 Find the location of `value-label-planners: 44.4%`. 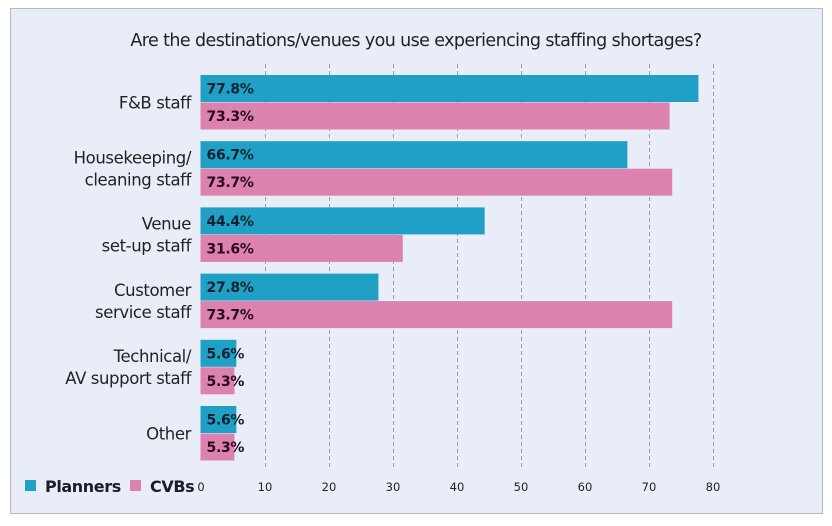

value-label-planners: 44.4% is located at coordinates (230, 222).